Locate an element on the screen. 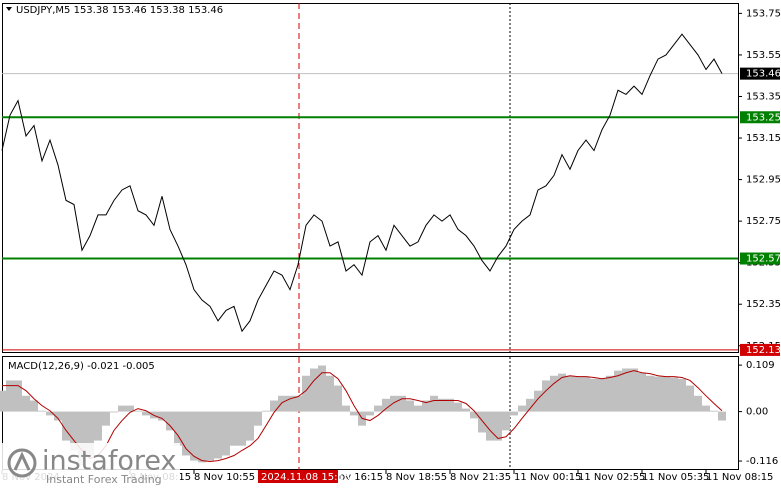 The width and height of the screenshot is (781, 489). x-tick-label: 8 Nov 16:15 is located at coordinates (352, 477).